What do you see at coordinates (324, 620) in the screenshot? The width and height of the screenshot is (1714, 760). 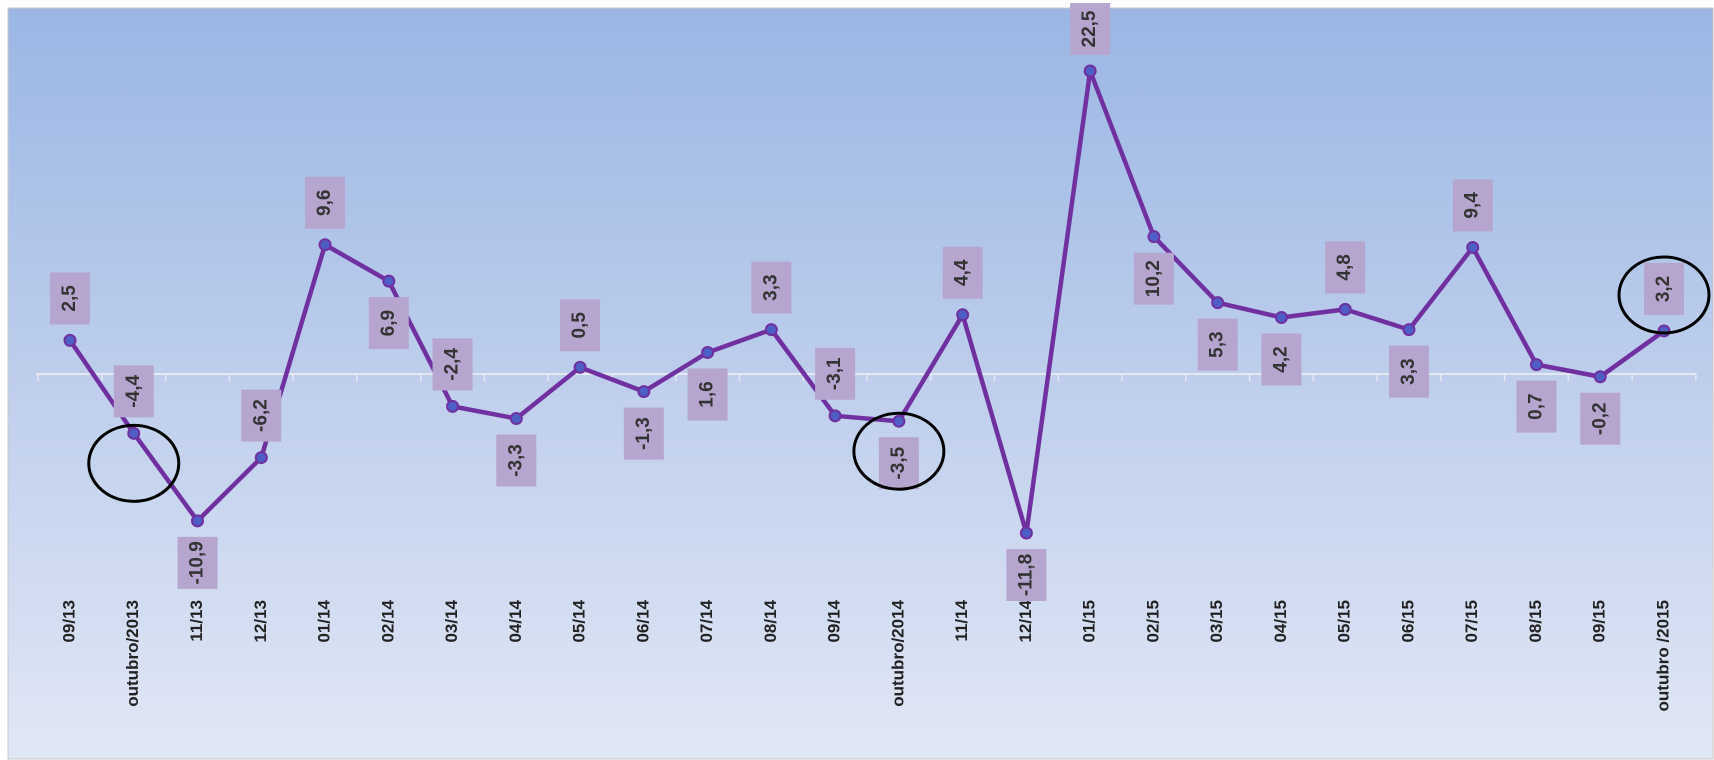 I see `x-tick-label: 01/14` at bounding box center [324, 620].